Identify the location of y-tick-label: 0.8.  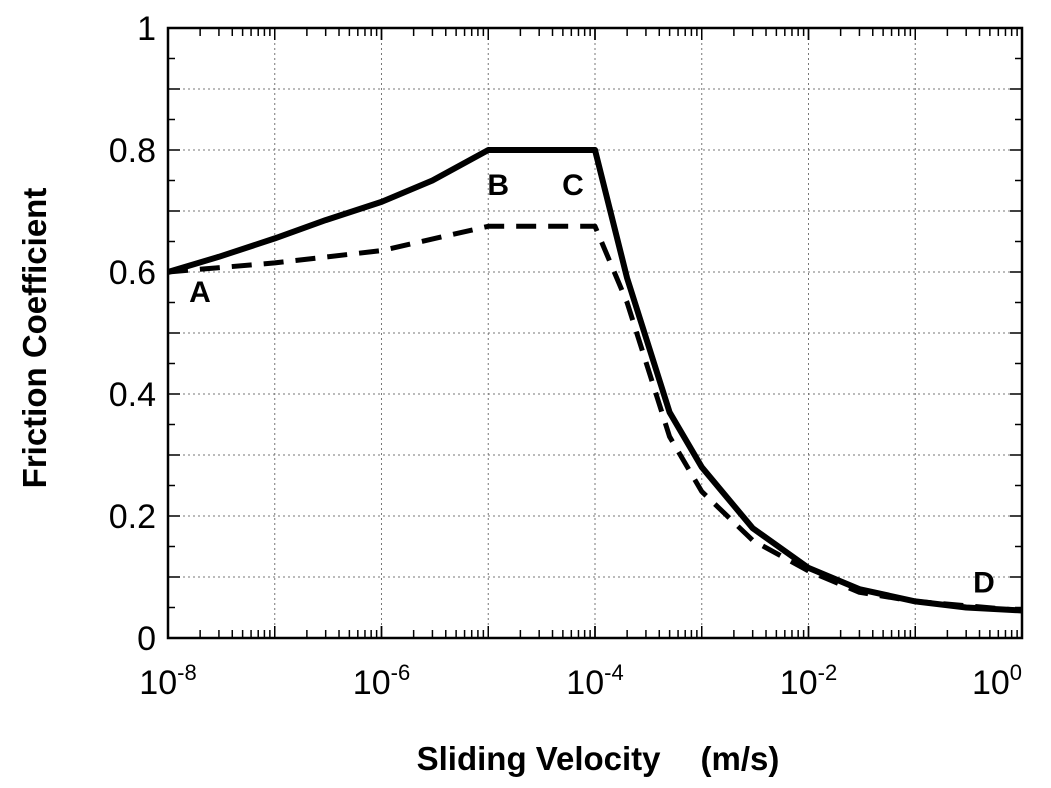
(132, 151).